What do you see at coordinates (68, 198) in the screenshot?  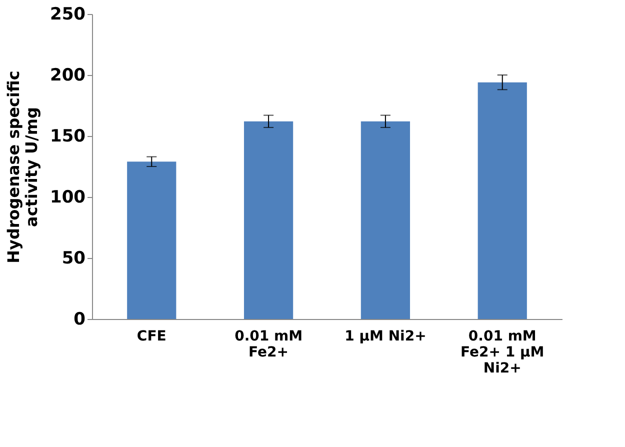 I see `y-tick-label: 100` at bounding box center [68, 198].